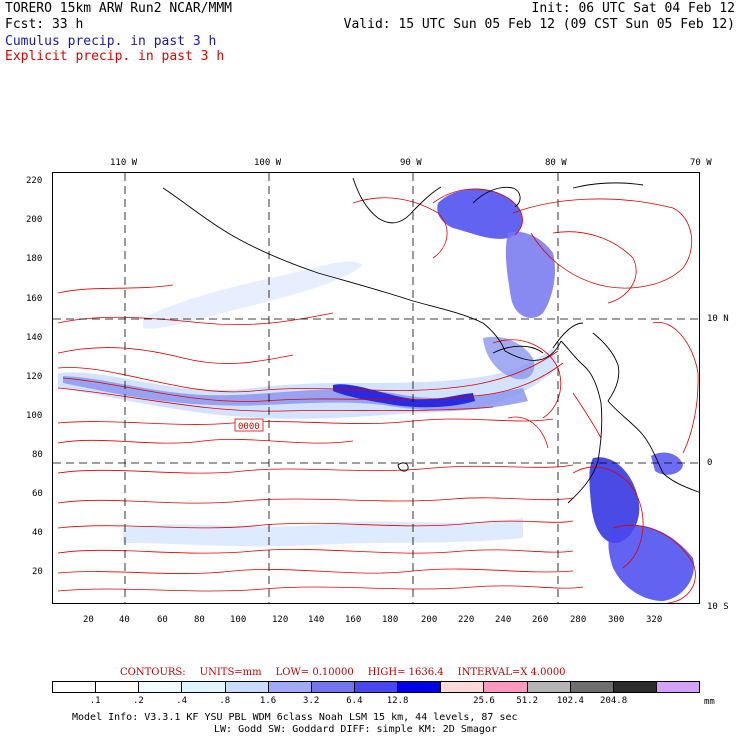 The image size is (740, 740). What do you see at coordinates (115, 56) in the screenshot?
I see `field-explicit-title: Explicit precip. in past 3 h` at bounding box center [115, 56].